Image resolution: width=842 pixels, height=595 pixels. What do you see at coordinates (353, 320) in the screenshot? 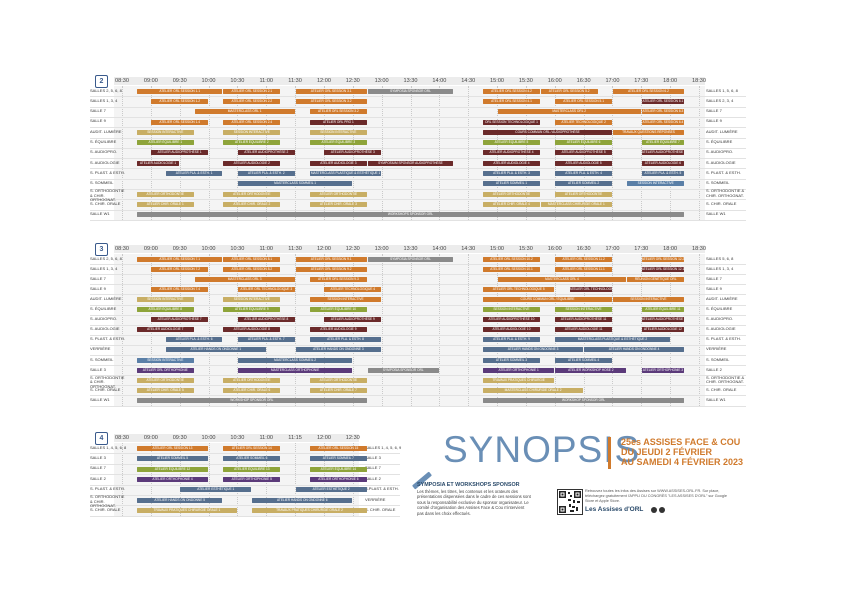
I see `session-block: ATELIER AUDIOPROTHÈSE 9` at bounding box center [353, 320].